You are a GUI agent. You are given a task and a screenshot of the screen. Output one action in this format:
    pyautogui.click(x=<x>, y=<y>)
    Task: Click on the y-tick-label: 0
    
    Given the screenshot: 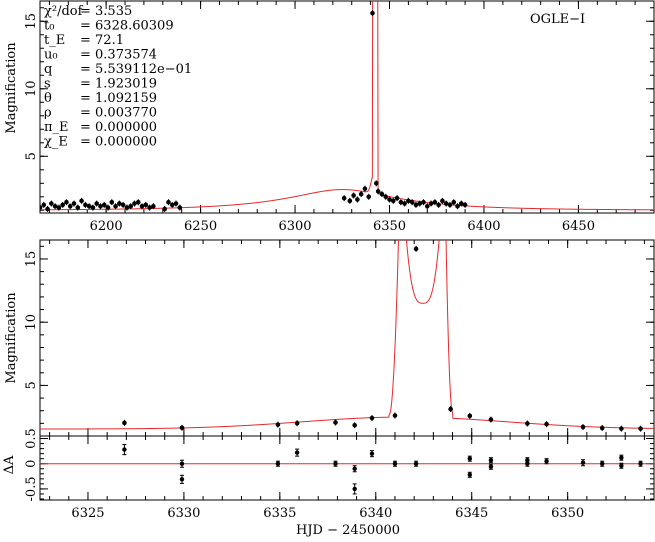 What is the action you would take?
    pyautogui.click(x=31, y=464)
    